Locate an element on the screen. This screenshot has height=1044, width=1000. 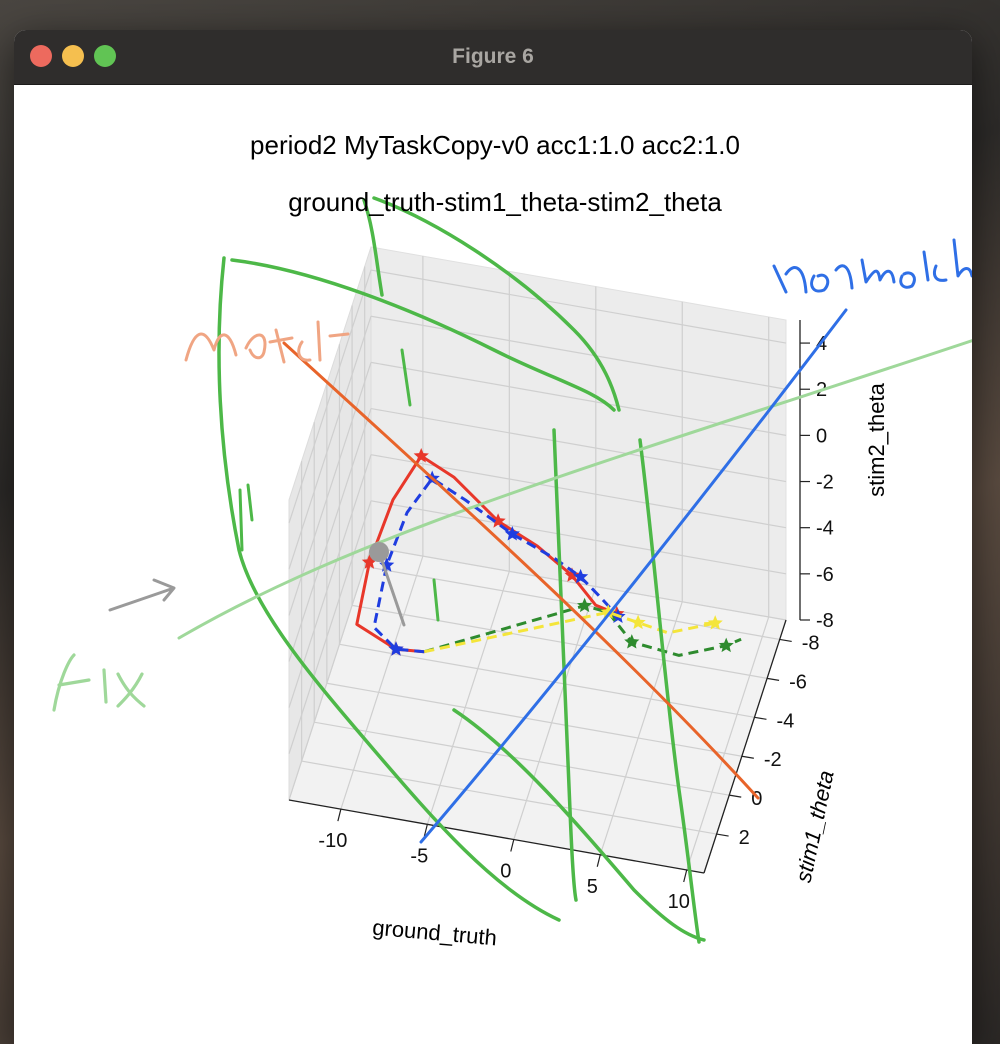
y-tick-label: -2 is located at coordinates (773, 760).